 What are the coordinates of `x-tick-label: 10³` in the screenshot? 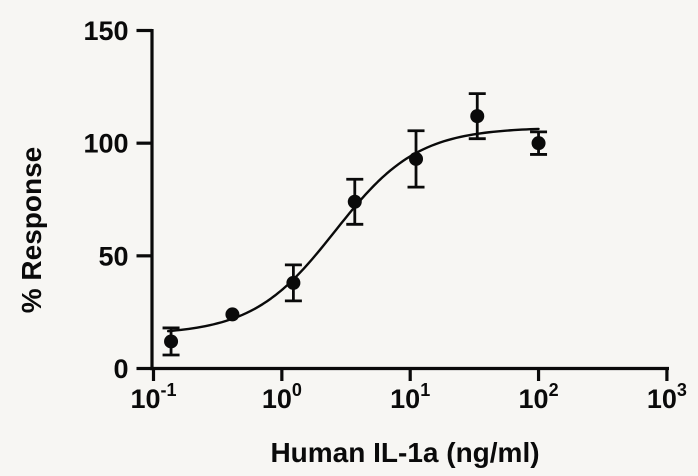 It's located at (667, 397).